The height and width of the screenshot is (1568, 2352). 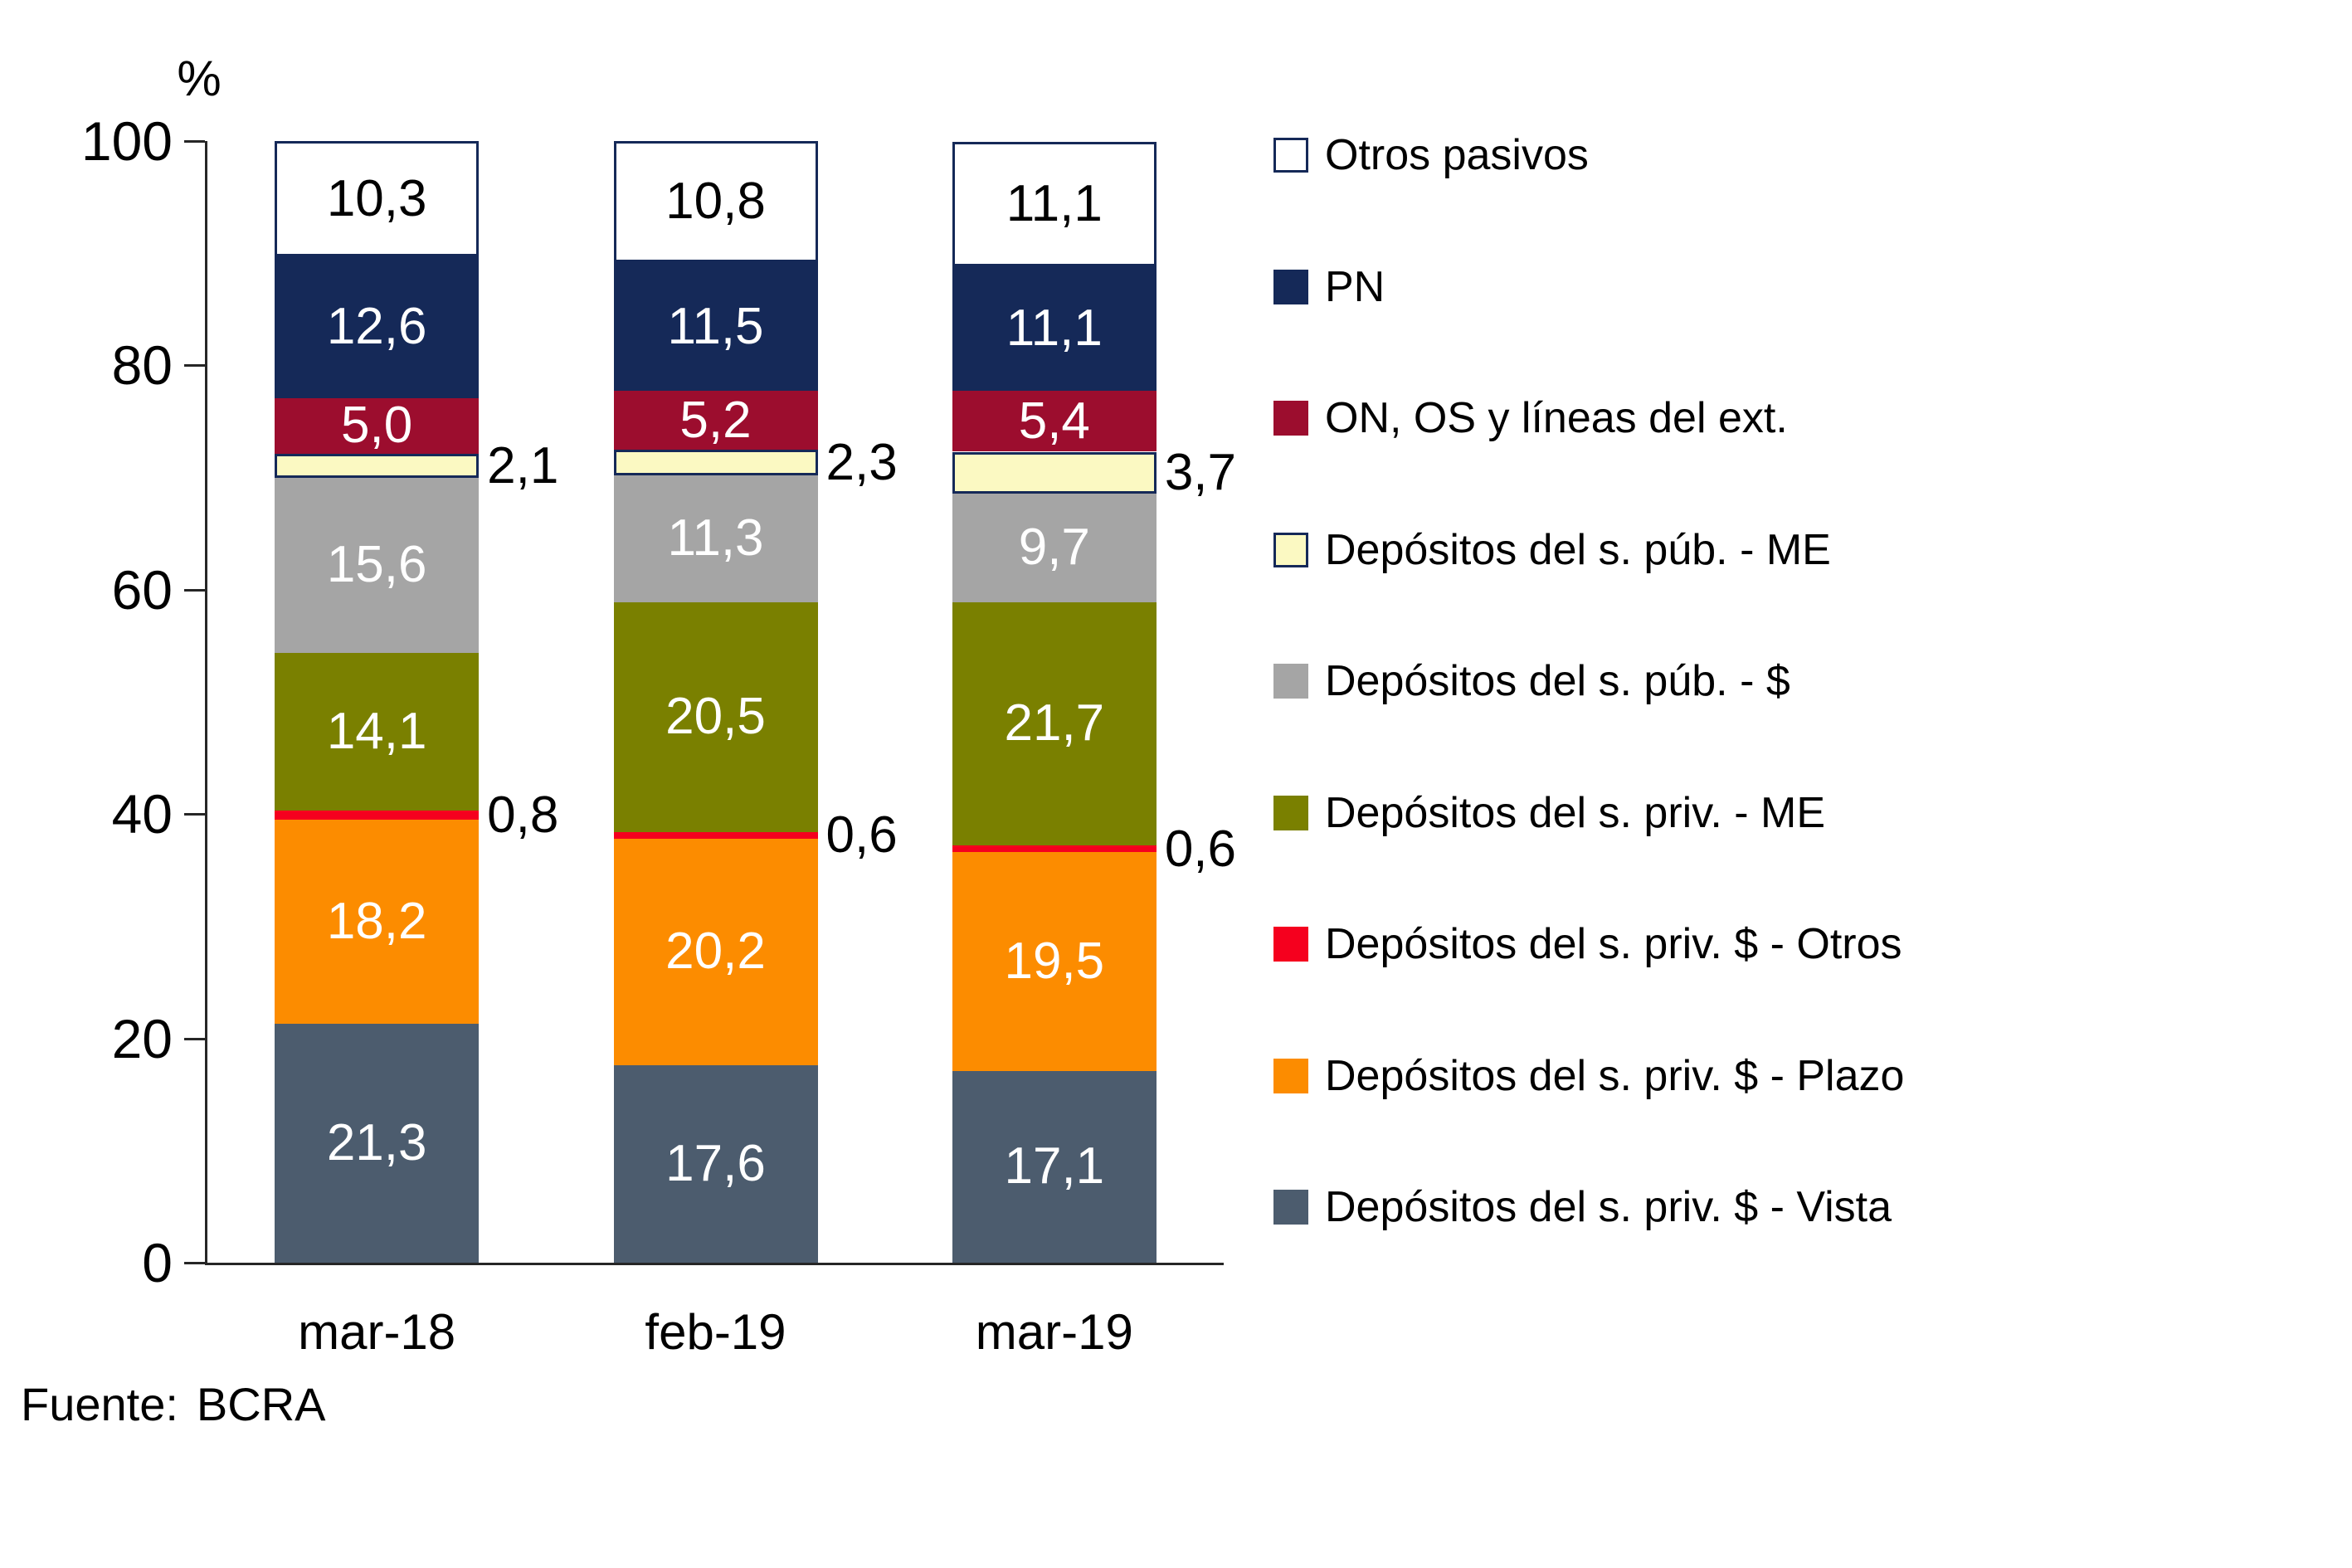 I want to click on bar-value-label: 11,5, so click(x=715, y=326).